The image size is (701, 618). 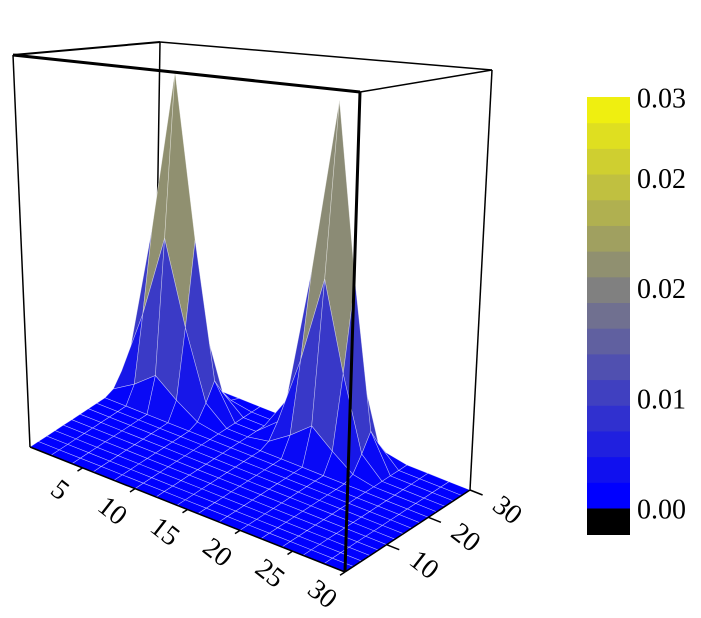 I want to click on y-tick-label: 20, so click(x=465, y=538).